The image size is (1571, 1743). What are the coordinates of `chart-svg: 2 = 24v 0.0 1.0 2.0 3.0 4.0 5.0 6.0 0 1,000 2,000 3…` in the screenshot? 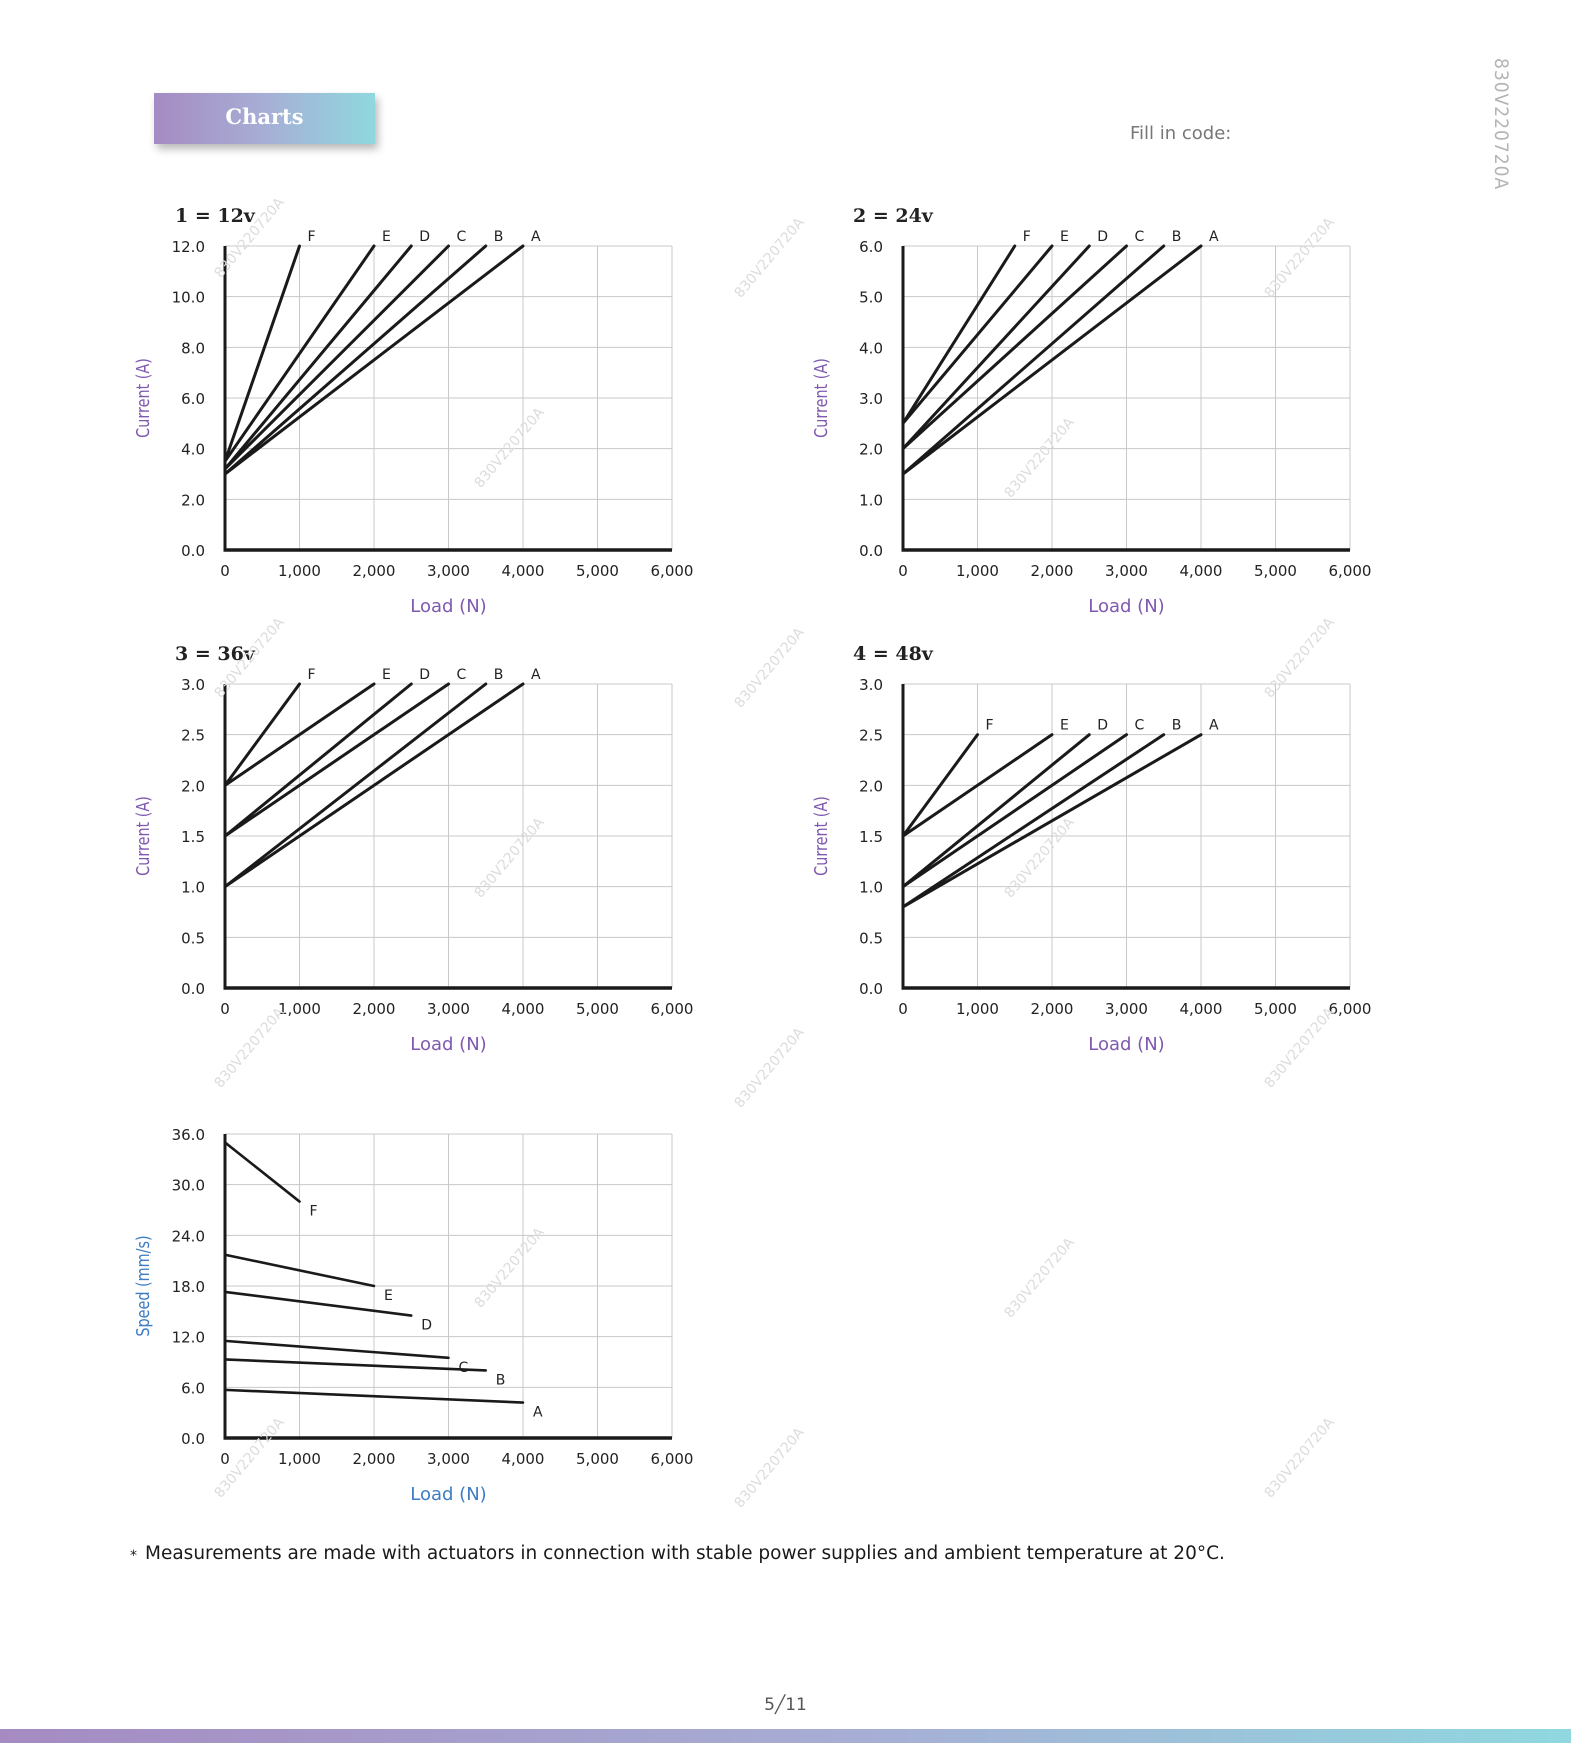 It's located at (1091, 411).